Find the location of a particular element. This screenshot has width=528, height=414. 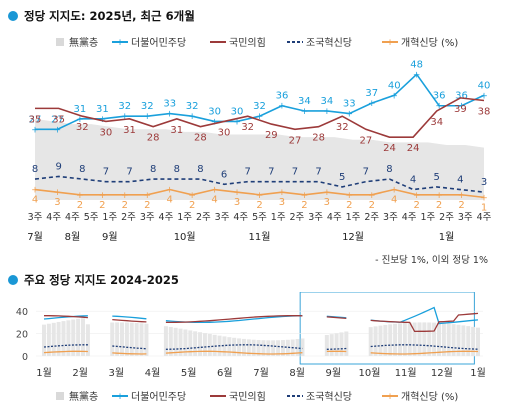

month-label: 3월 is located at coordinates (117, 373).